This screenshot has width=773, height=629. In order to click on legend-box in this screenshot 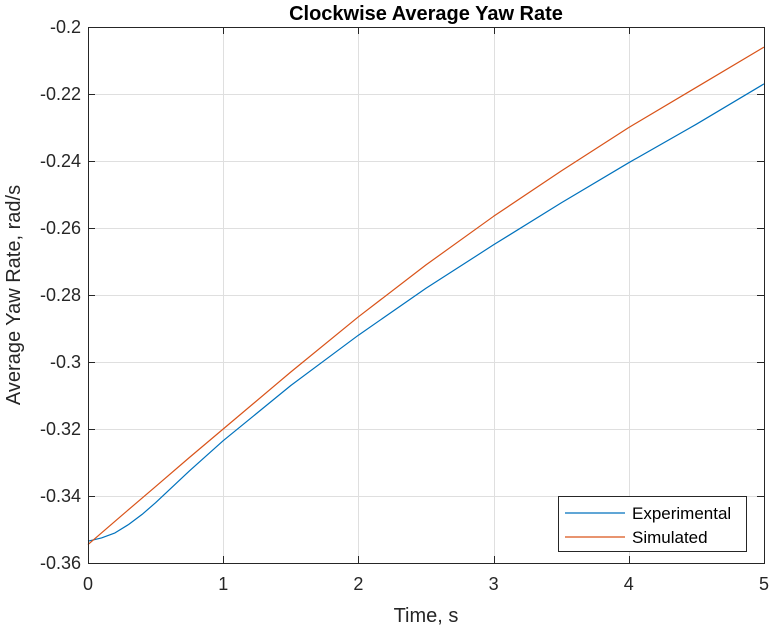, I will do `click(652, 524)`.